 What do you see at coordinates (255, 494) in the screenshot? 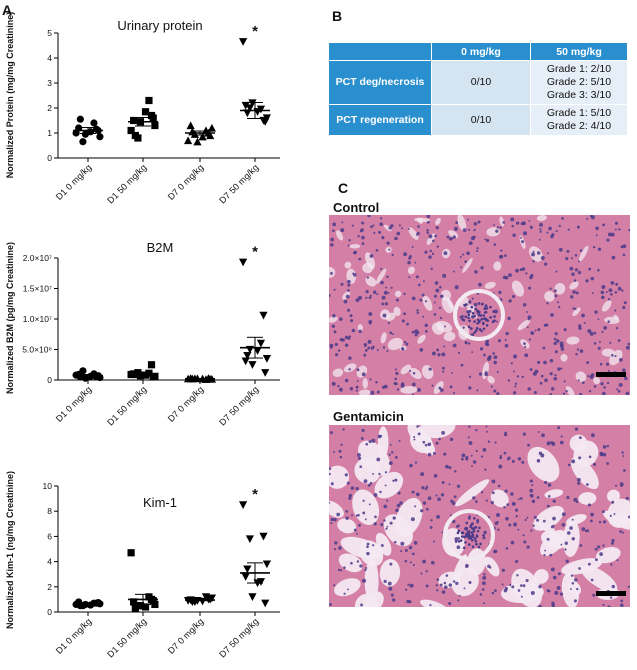
I see `significance-marker: *` at bounding box center [255, 494].